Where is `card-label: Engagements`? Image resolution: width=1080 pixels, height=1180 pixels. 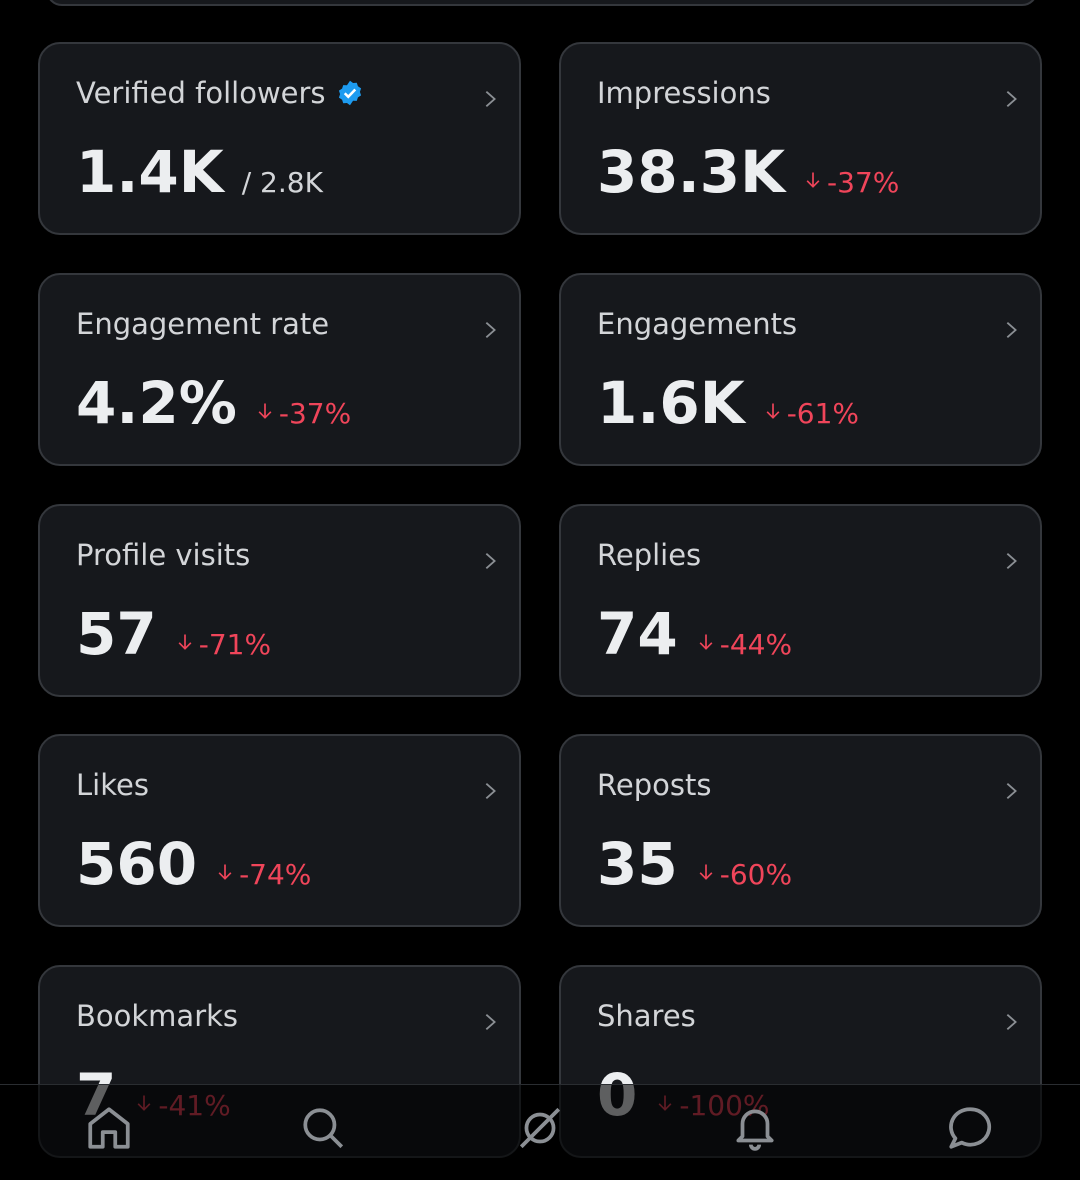
card-label: Engagements is located at coordinates (697, 323).